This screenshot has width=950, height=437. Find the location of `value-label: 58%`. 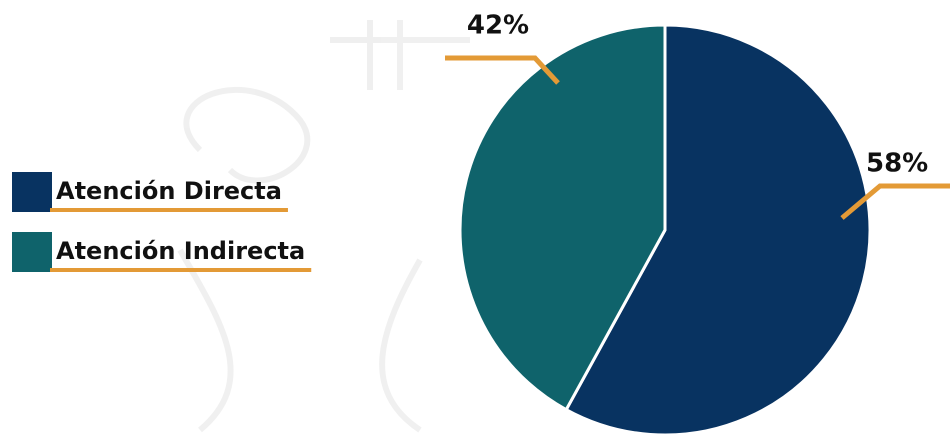

value-label: 58% is located at coordinates (897, 164).